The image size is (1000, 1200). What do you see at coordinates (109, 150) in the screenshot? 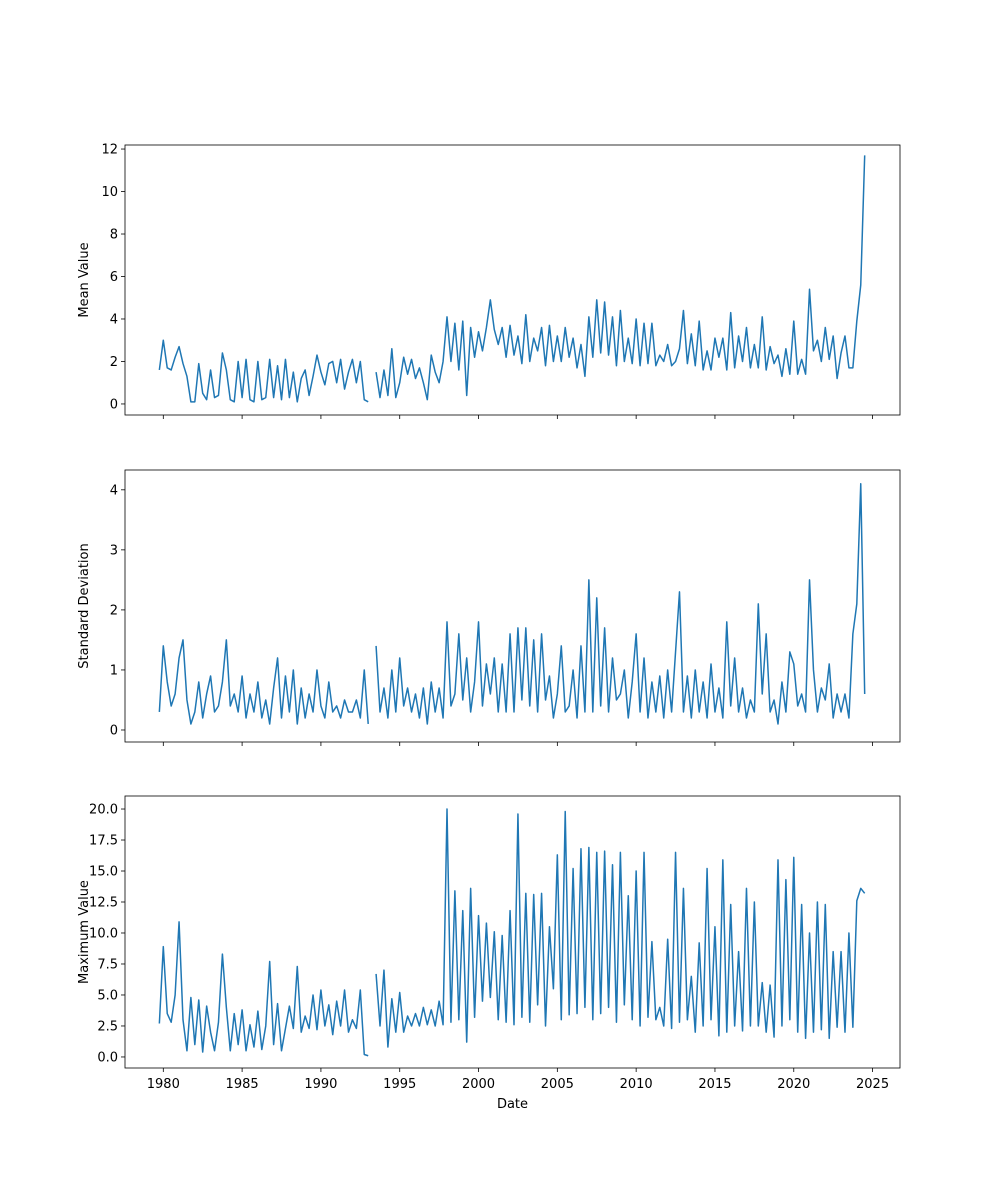
I see `y-tick-label: 12` at bounding box center [109, 150].